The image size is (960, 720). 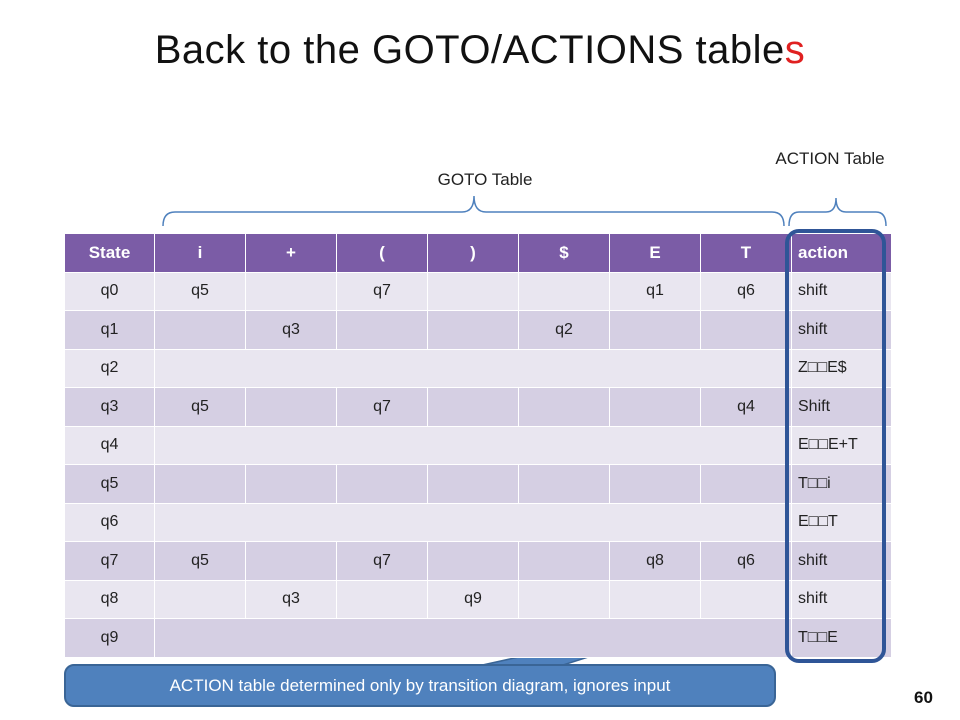 What do you see at coordinates (109, 445) in the screenshot?
I see `state-cell: q4` at bounding box center [109, 445].